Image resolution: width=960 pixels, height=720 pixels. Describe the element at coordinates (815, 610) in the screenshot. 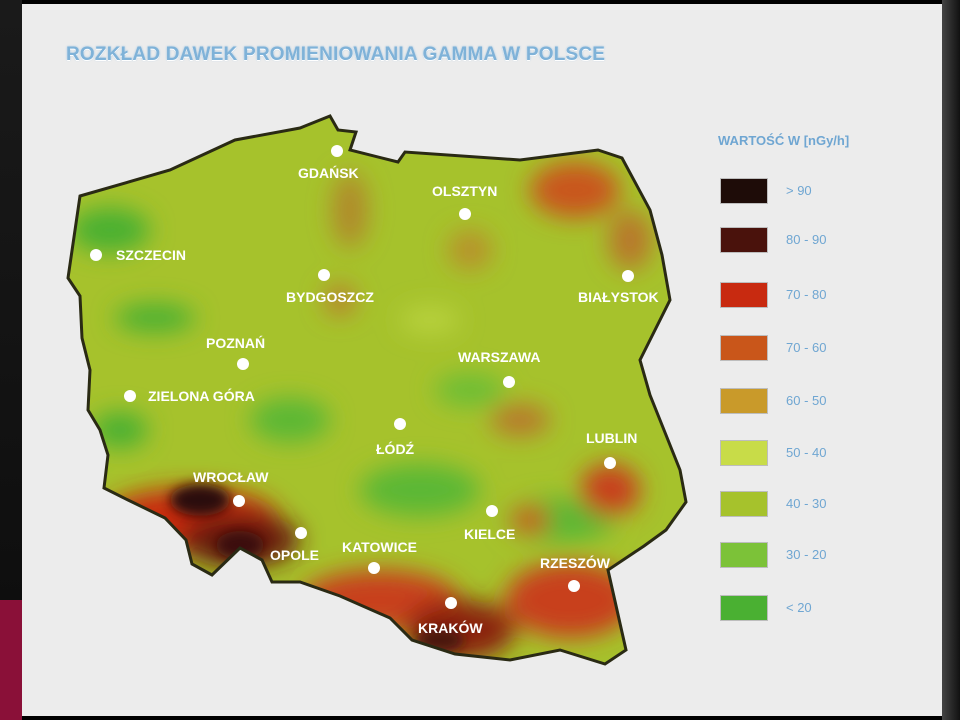

I see `legend-item: < 20` at that location.